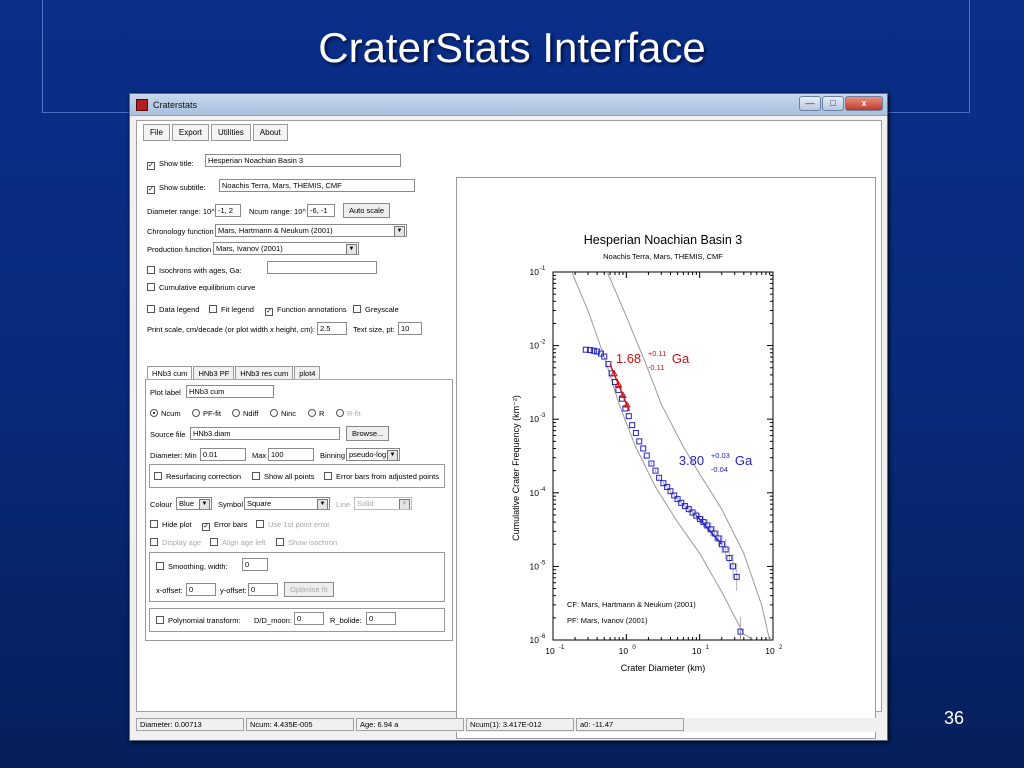  I want to click on slide-number: 36, so click(953, 718).